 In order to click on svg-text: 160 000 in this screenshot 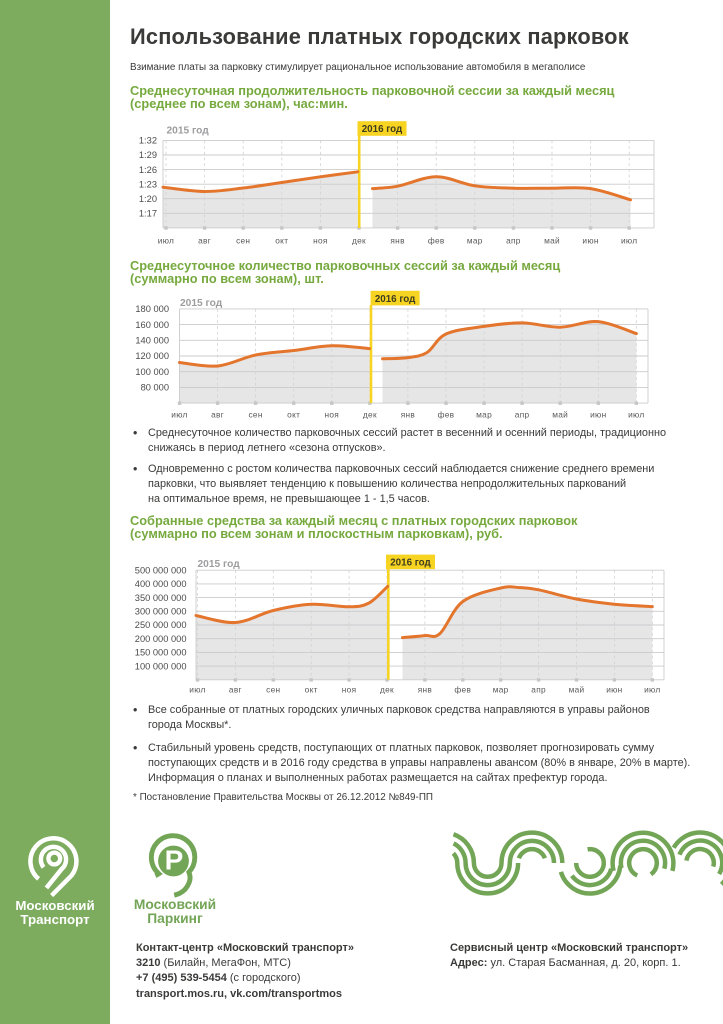, I will do `click(152, 325)`.